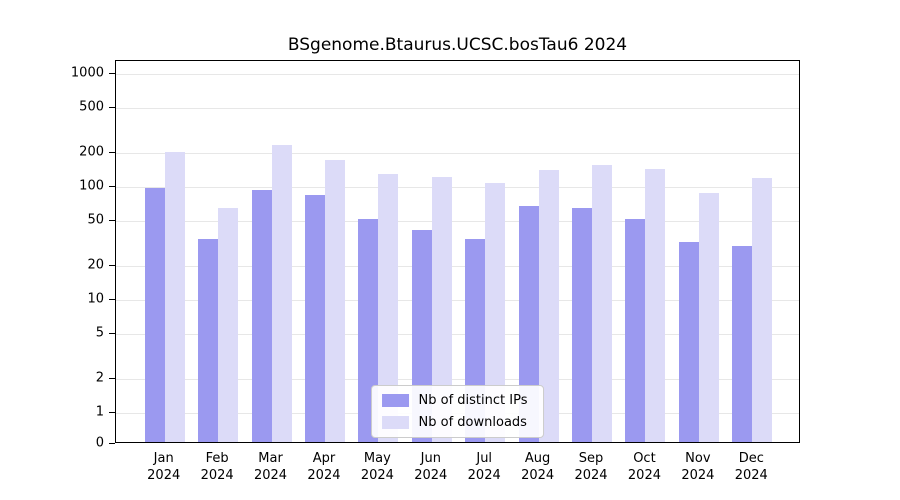 The height and width of the screenshot is (500, 900). Describe the element at coordinates (395, 422) in the screenshot. I see `legend-swatch-downloads` at that location.